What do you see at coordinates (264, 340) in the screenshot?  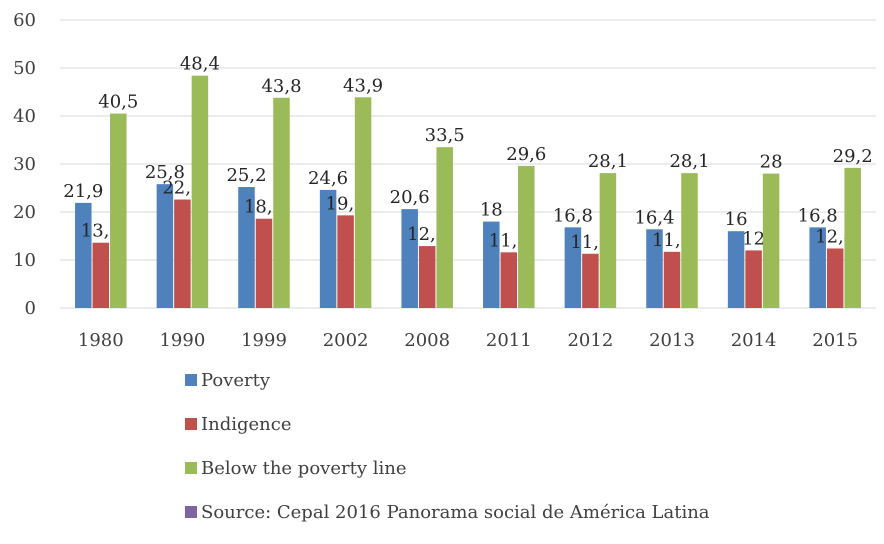 I see `x-tick-label: 1999` at bounding box center [264, 340].